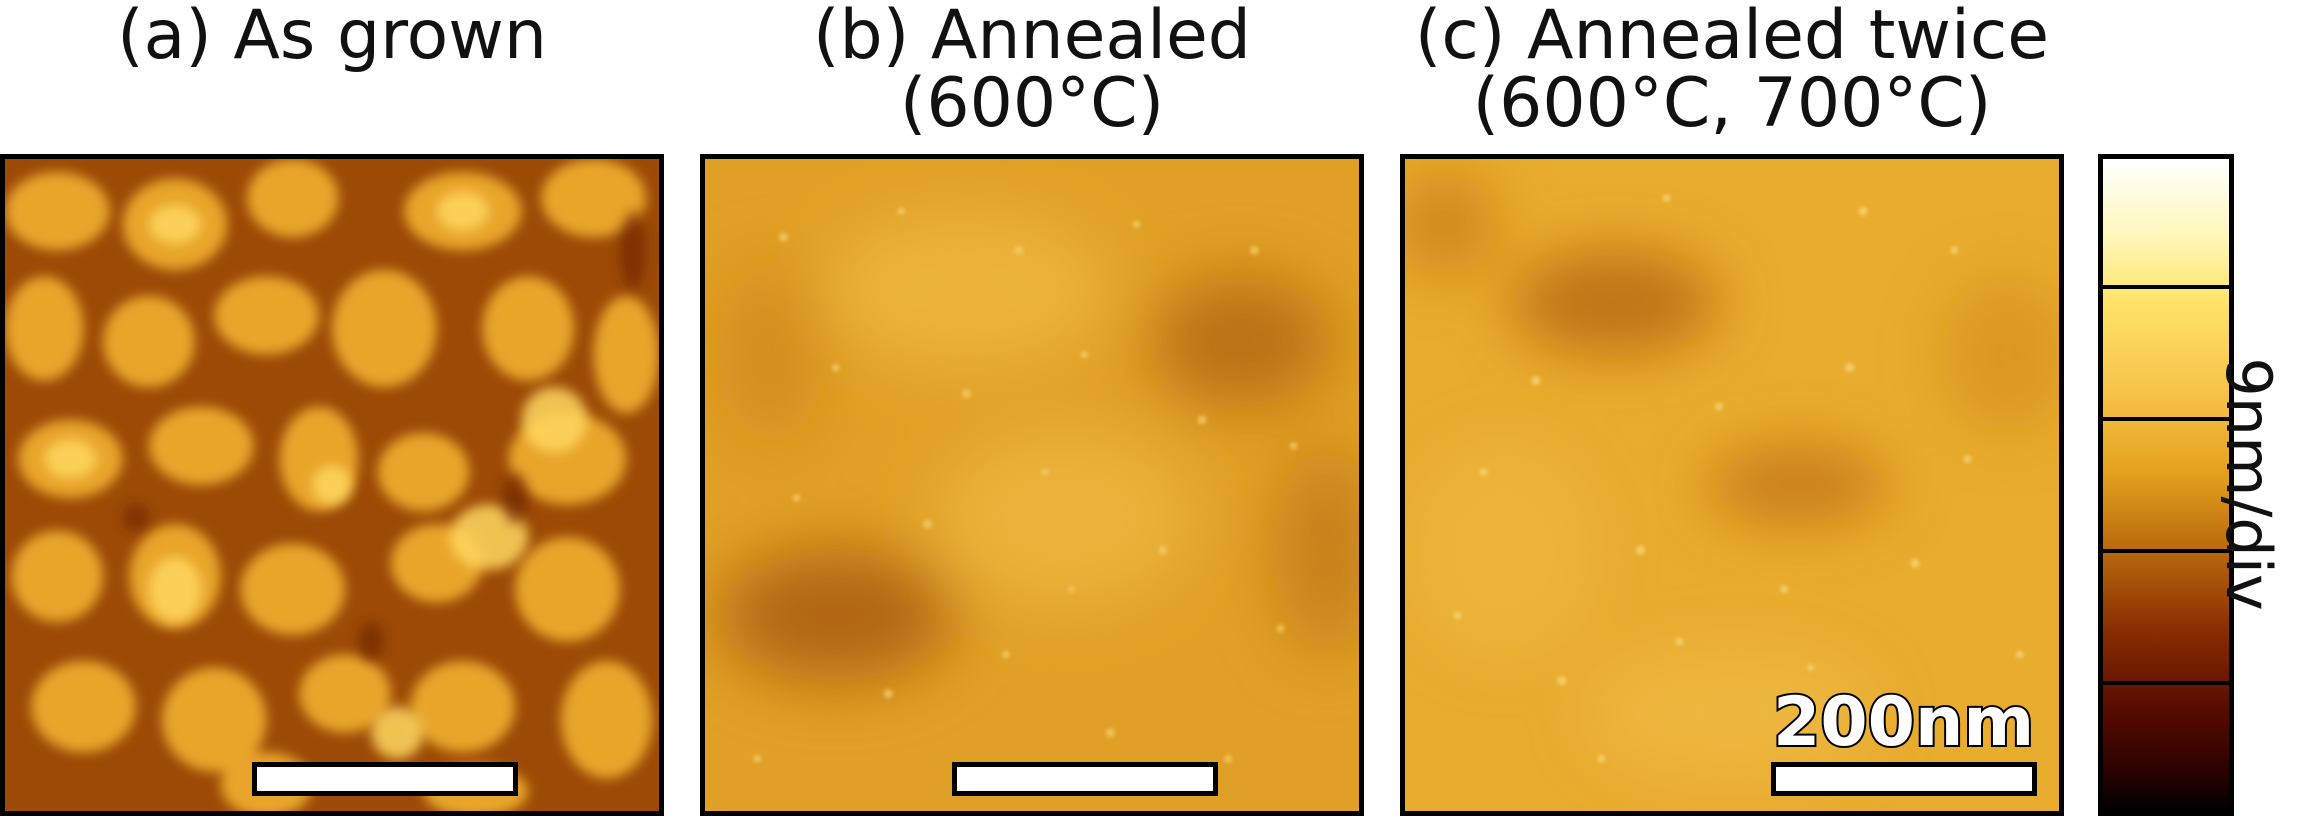 The height and width of the screenshot is (822, 2306). I want to click on panel-a-title-line1: (a) As grown, so click(332, 37).